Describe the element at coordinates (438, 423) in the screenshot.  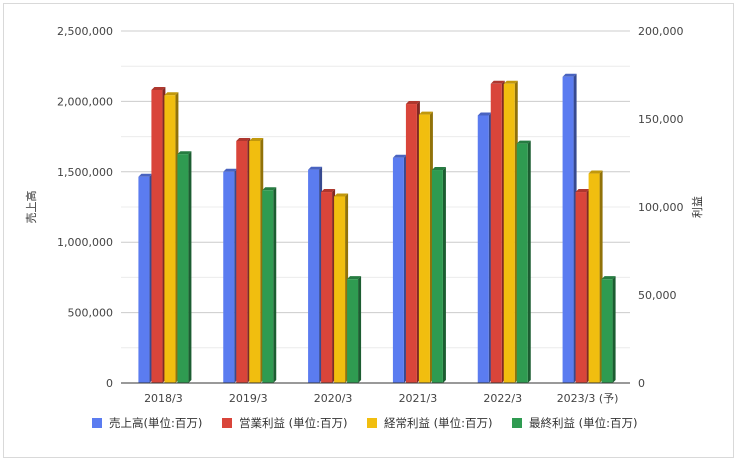
I see `legend-label: 経常利益 (単位:百万)` at that location.